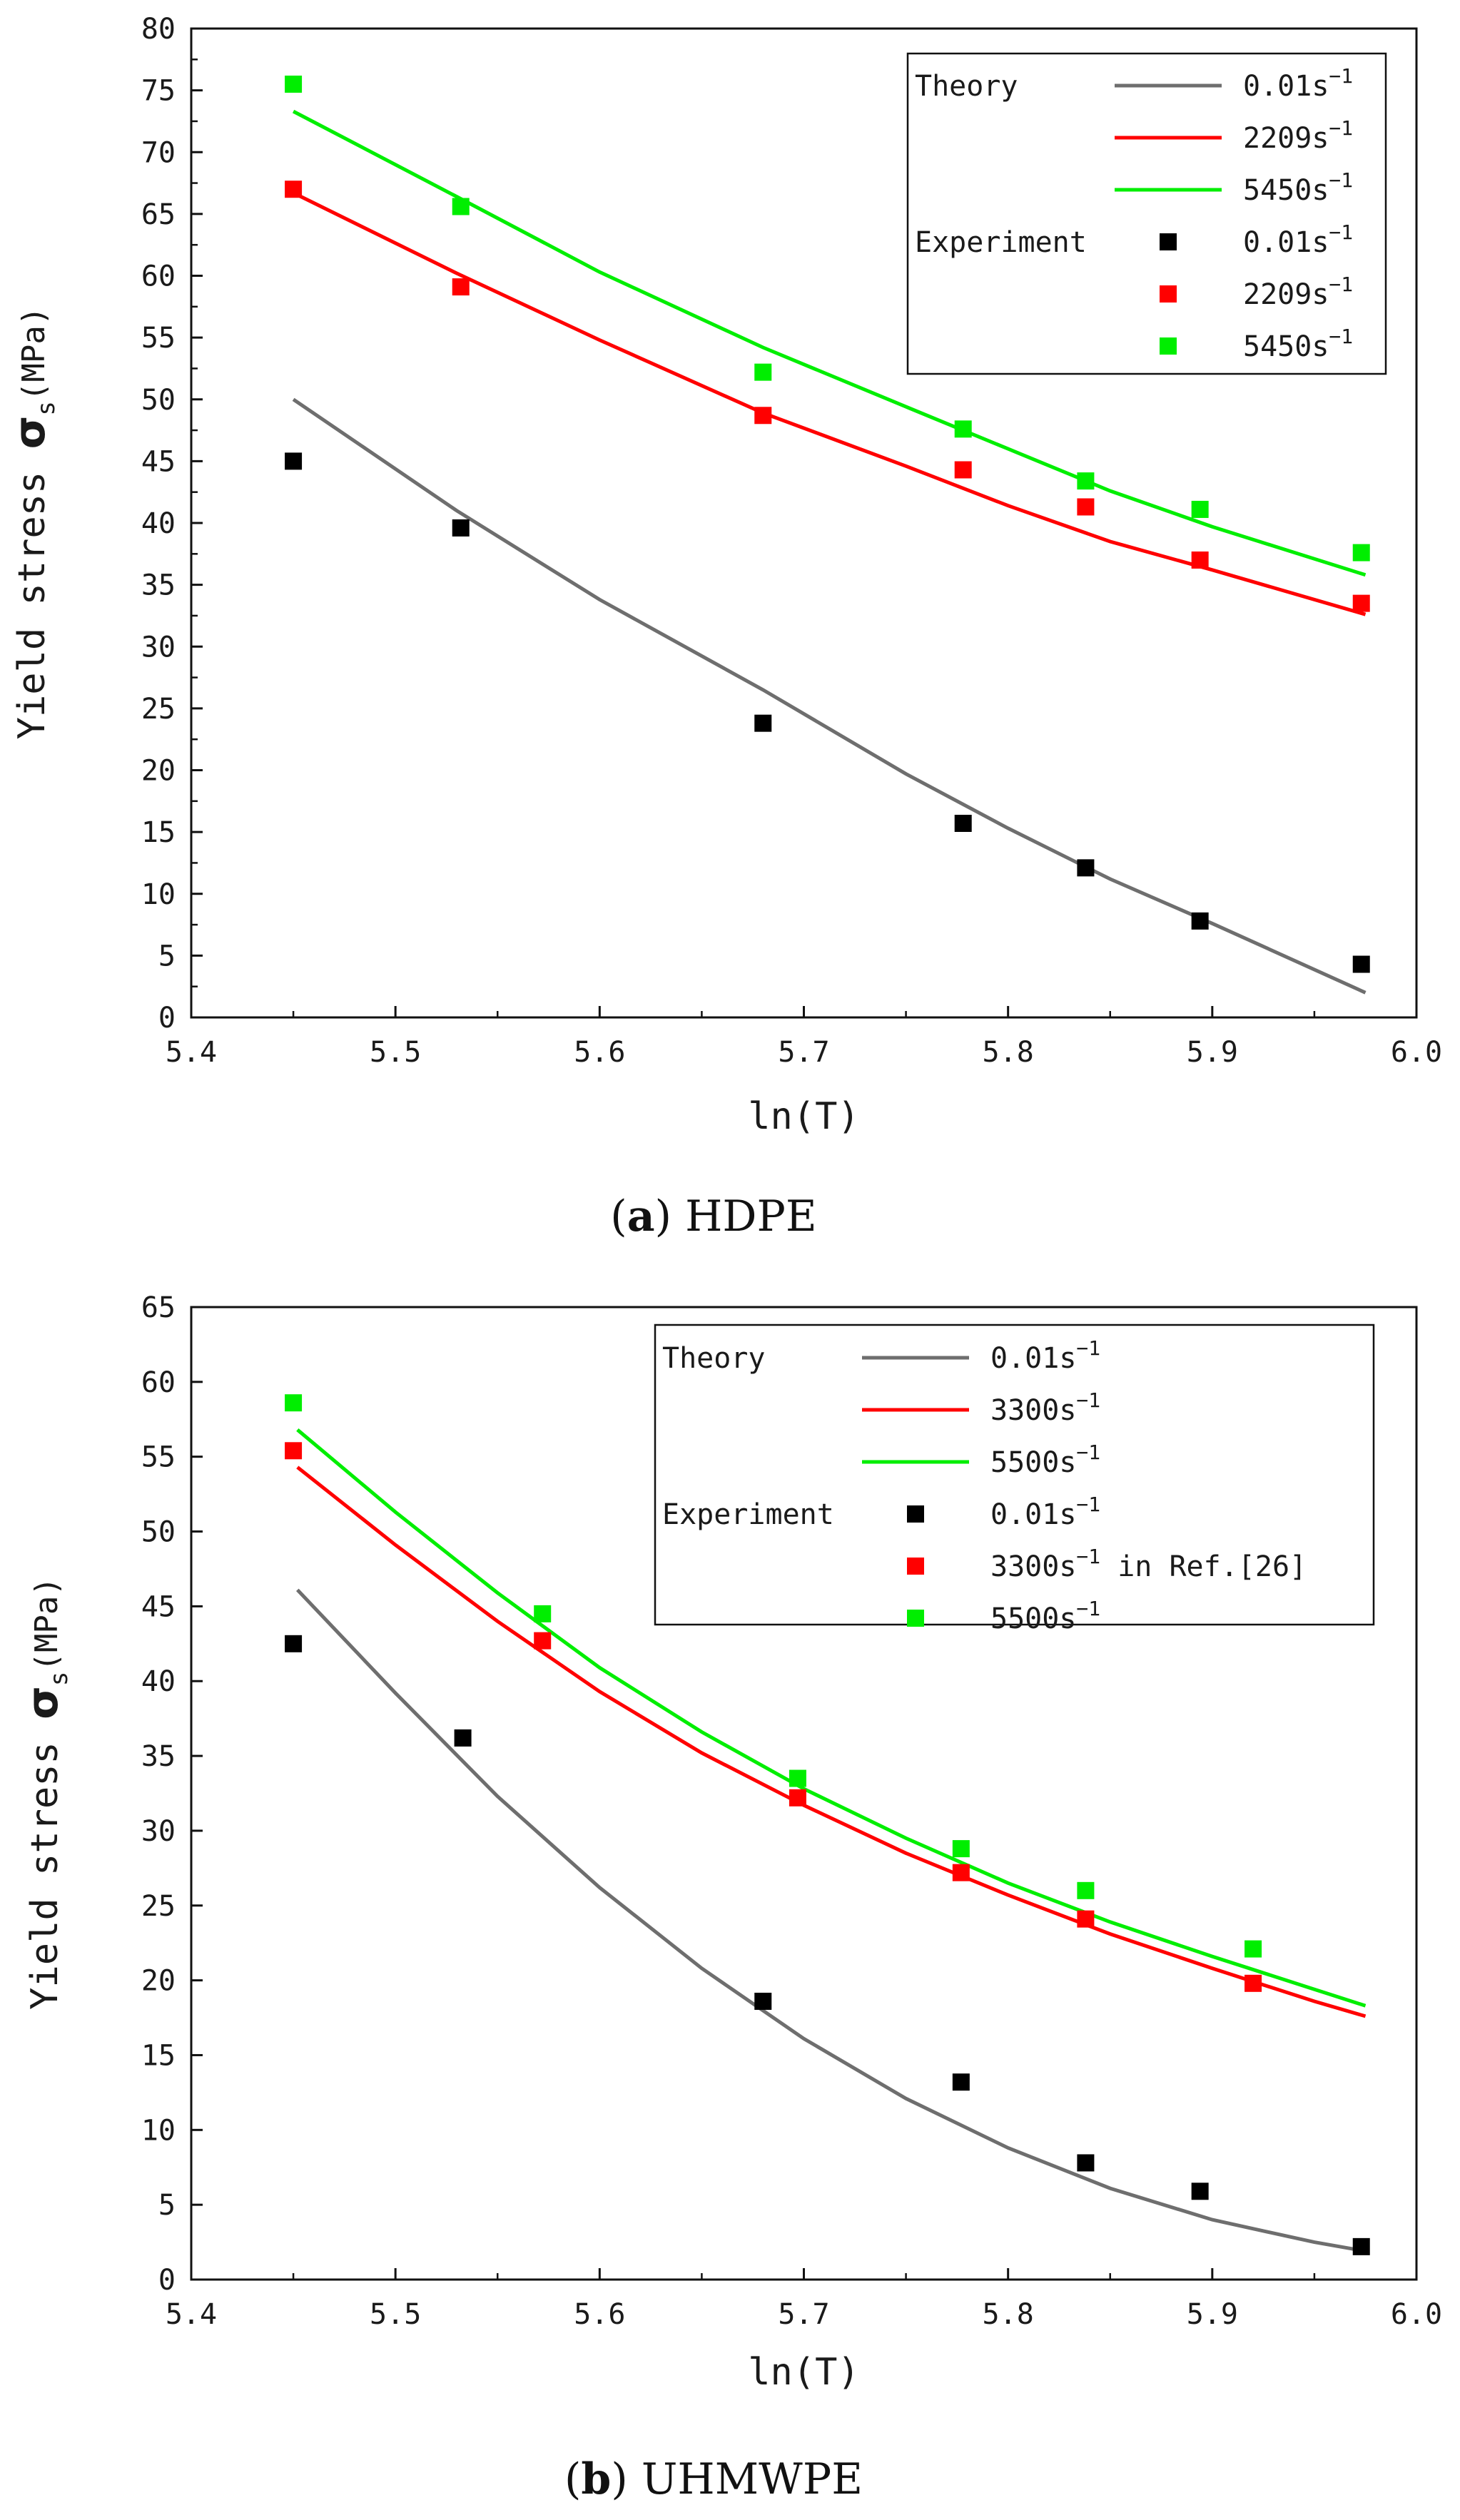  What do you see at coordinates (32, 594) in the screenshot?
I see `y-axis-title-prefix: Yield stress` at bounding box center [32, 594].